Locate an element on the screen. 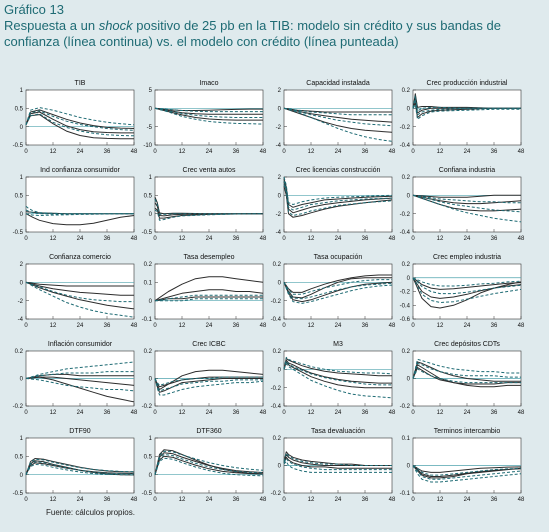 The image size is (549, 532). panel-title: DTF360 is located at coordinates (208, 431).